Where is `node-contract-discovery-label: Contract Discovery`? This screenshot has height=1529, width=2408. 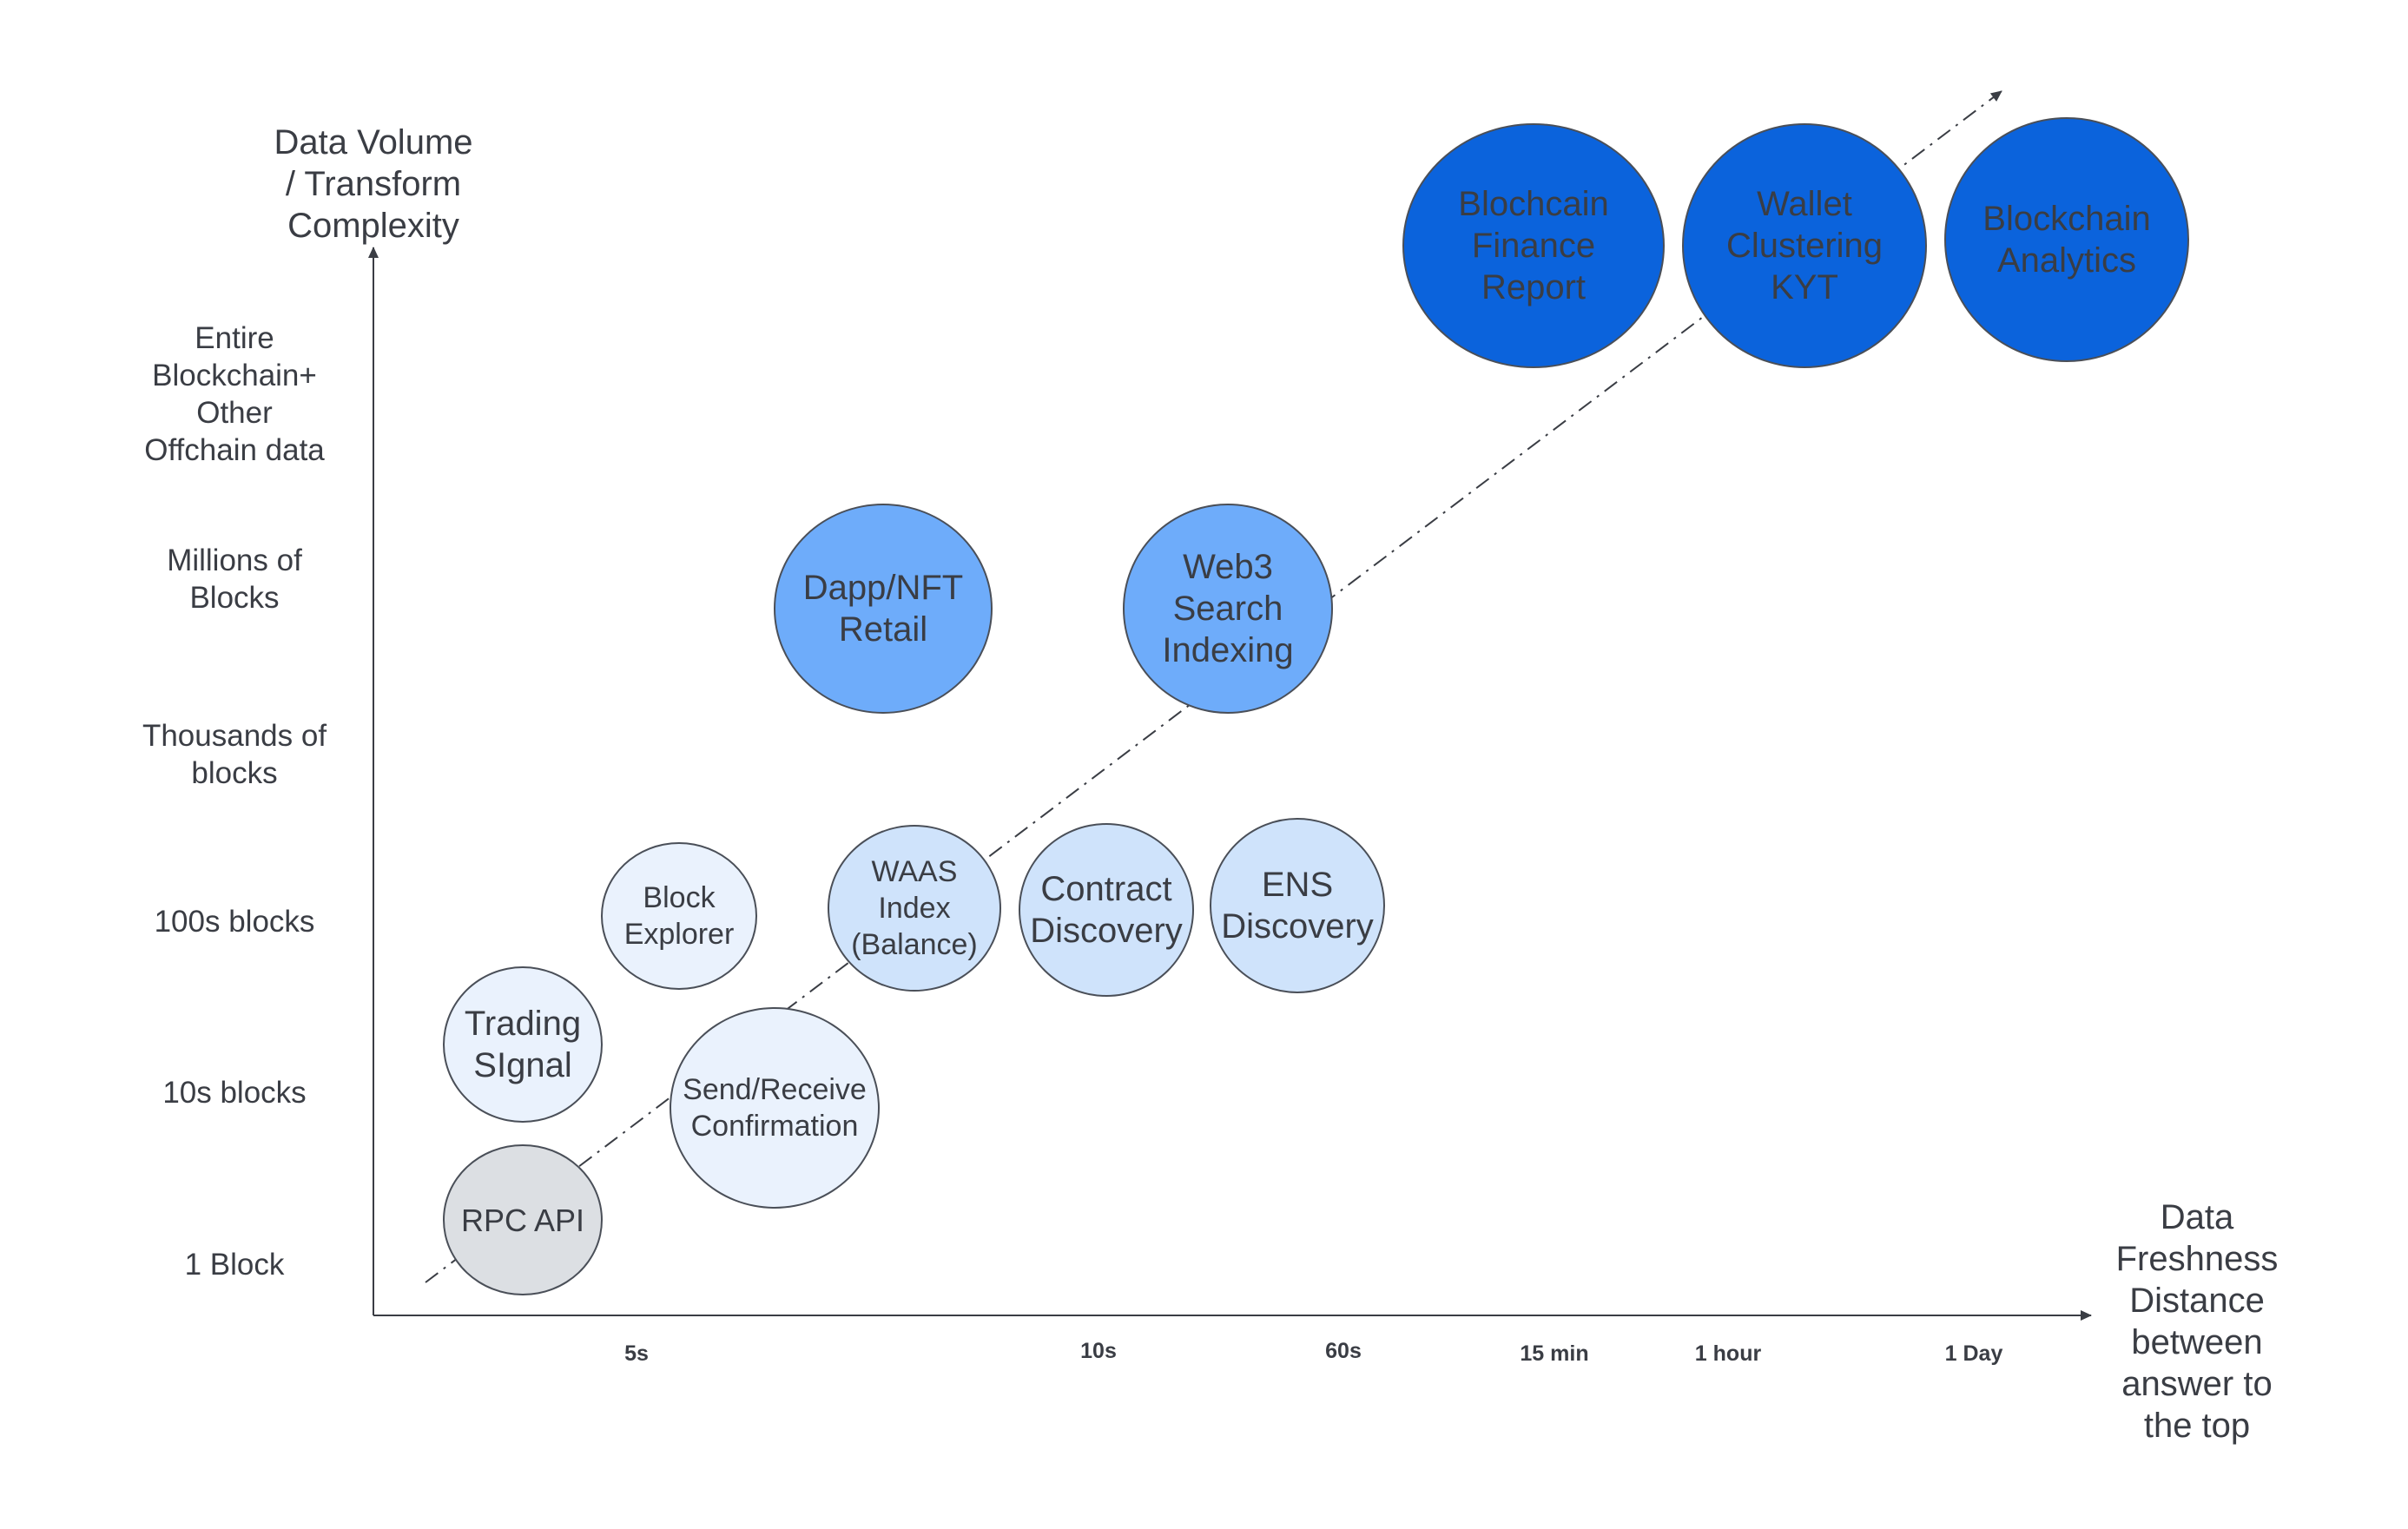 node-contract-discovery-label: Contract Discovery is located at coordinates (1106, 910).